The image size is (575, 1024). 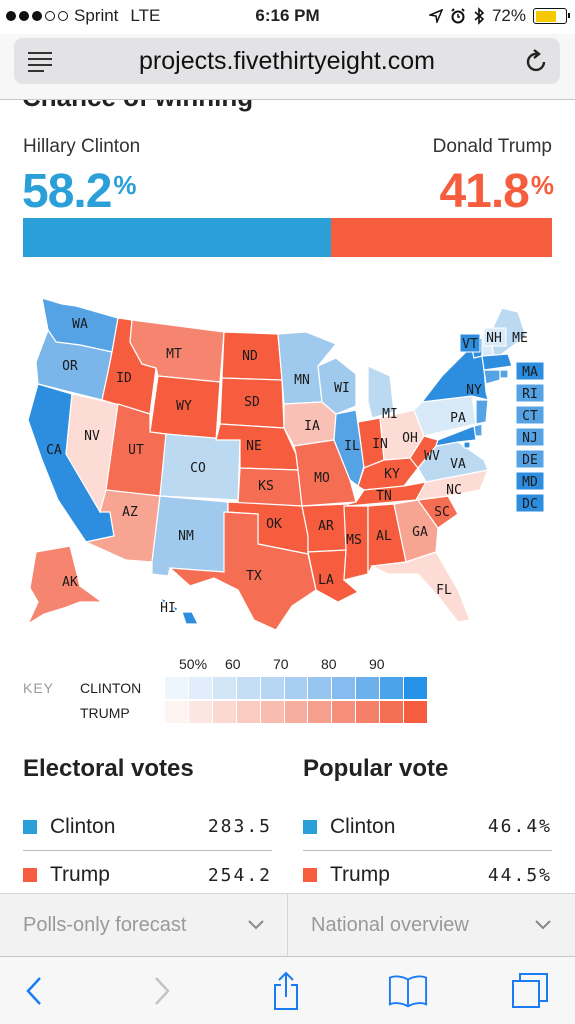 What do you see at coordinates (356, 543) in the screenshot?
I see `state-ms` at bounding box center [356, 543].